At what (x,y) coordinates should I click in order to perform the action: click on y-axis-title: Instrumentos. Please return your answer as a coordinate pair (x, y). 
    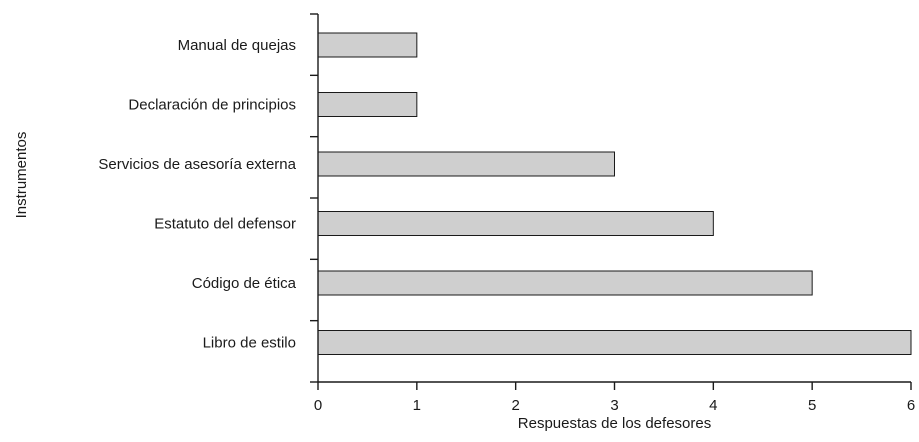
    Looking at the image, I should click on (21, 175).